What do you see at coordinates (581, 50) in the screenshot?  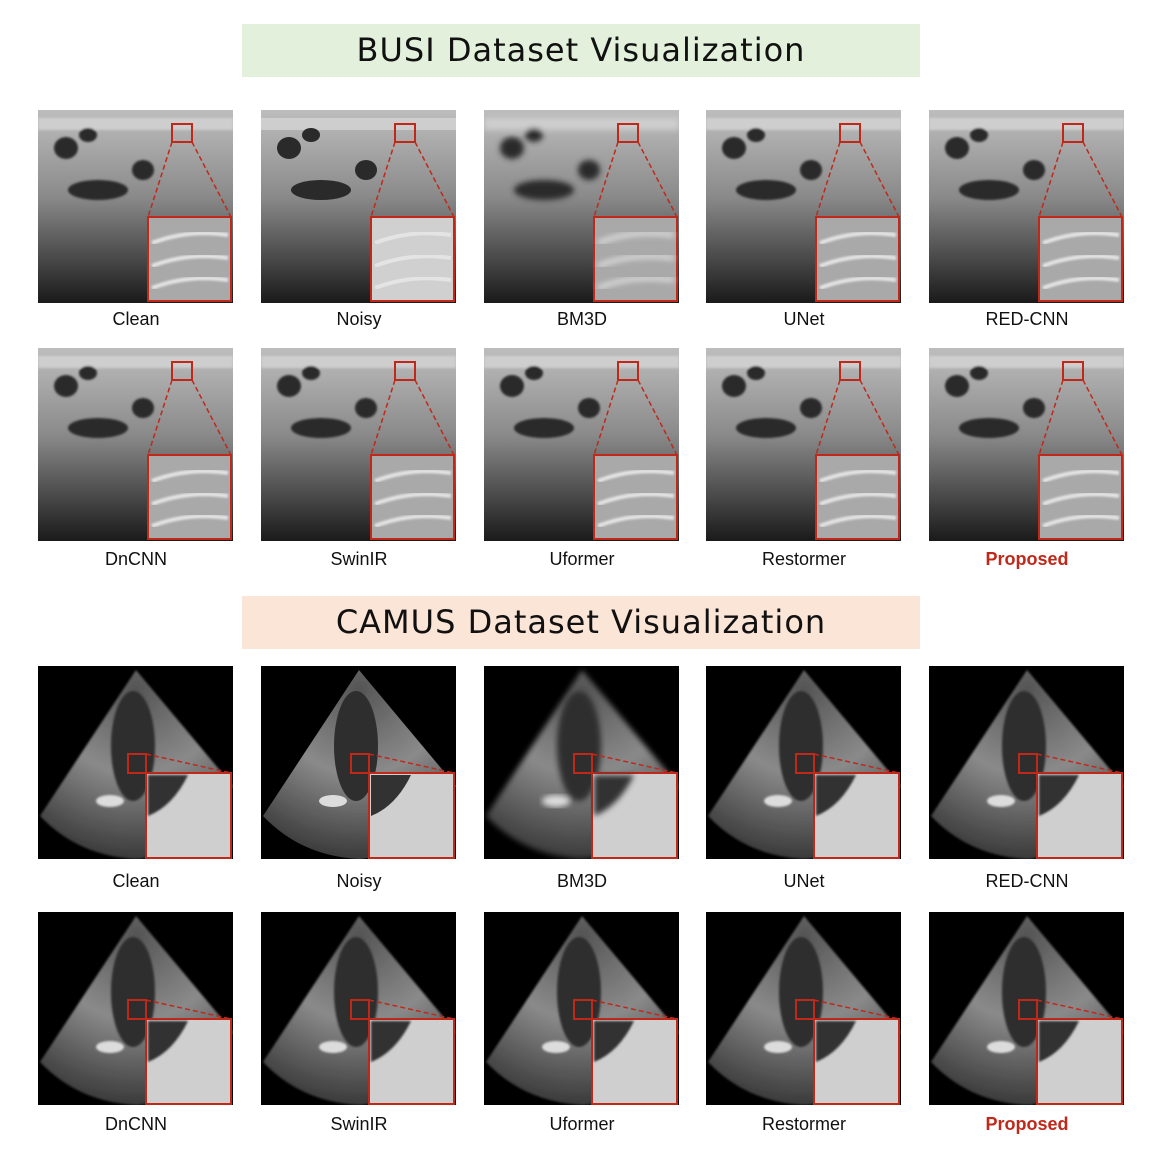 I see `section-title: BUSI Dataset Visualization` at bounding box center [581, 50].